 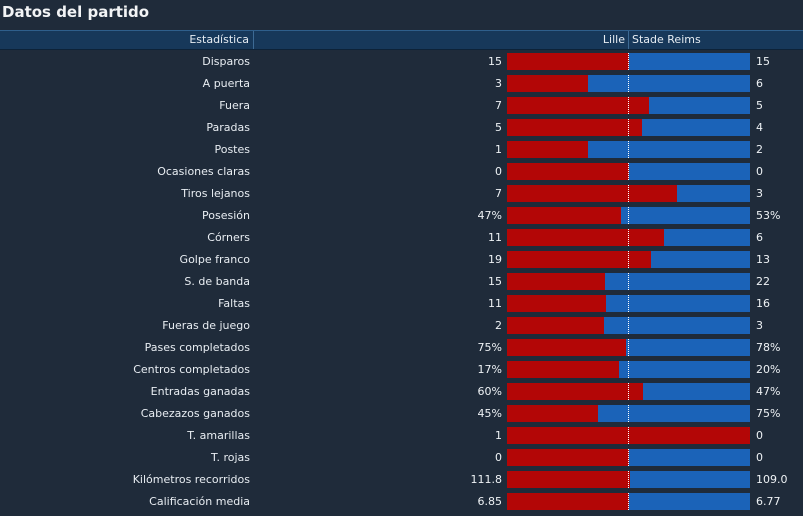 What do you see at coordinates (498, 325) in the screenshot?
I see `home-value: 2` at bounding box center [498, 325].